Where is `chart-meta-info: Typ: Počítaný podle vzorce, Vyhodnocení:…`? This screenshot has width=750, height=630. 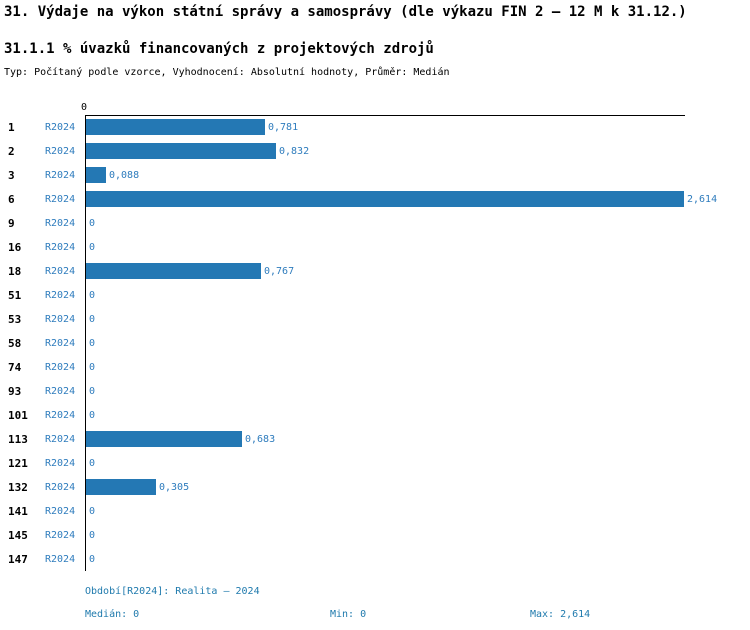
chart-meta-info: Typ: Počítaný podle vzorce, Vyhodnocení:… is located at coordinates (227, 72).